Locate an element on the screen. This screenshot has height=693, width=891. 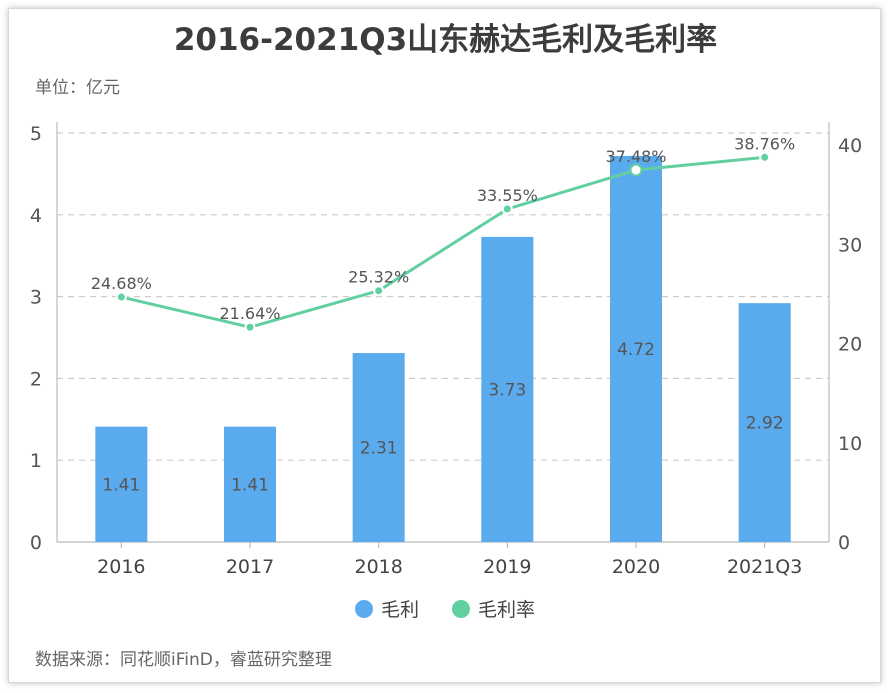
rate-data-label: 25.32% is located at coordinates (378, 277).